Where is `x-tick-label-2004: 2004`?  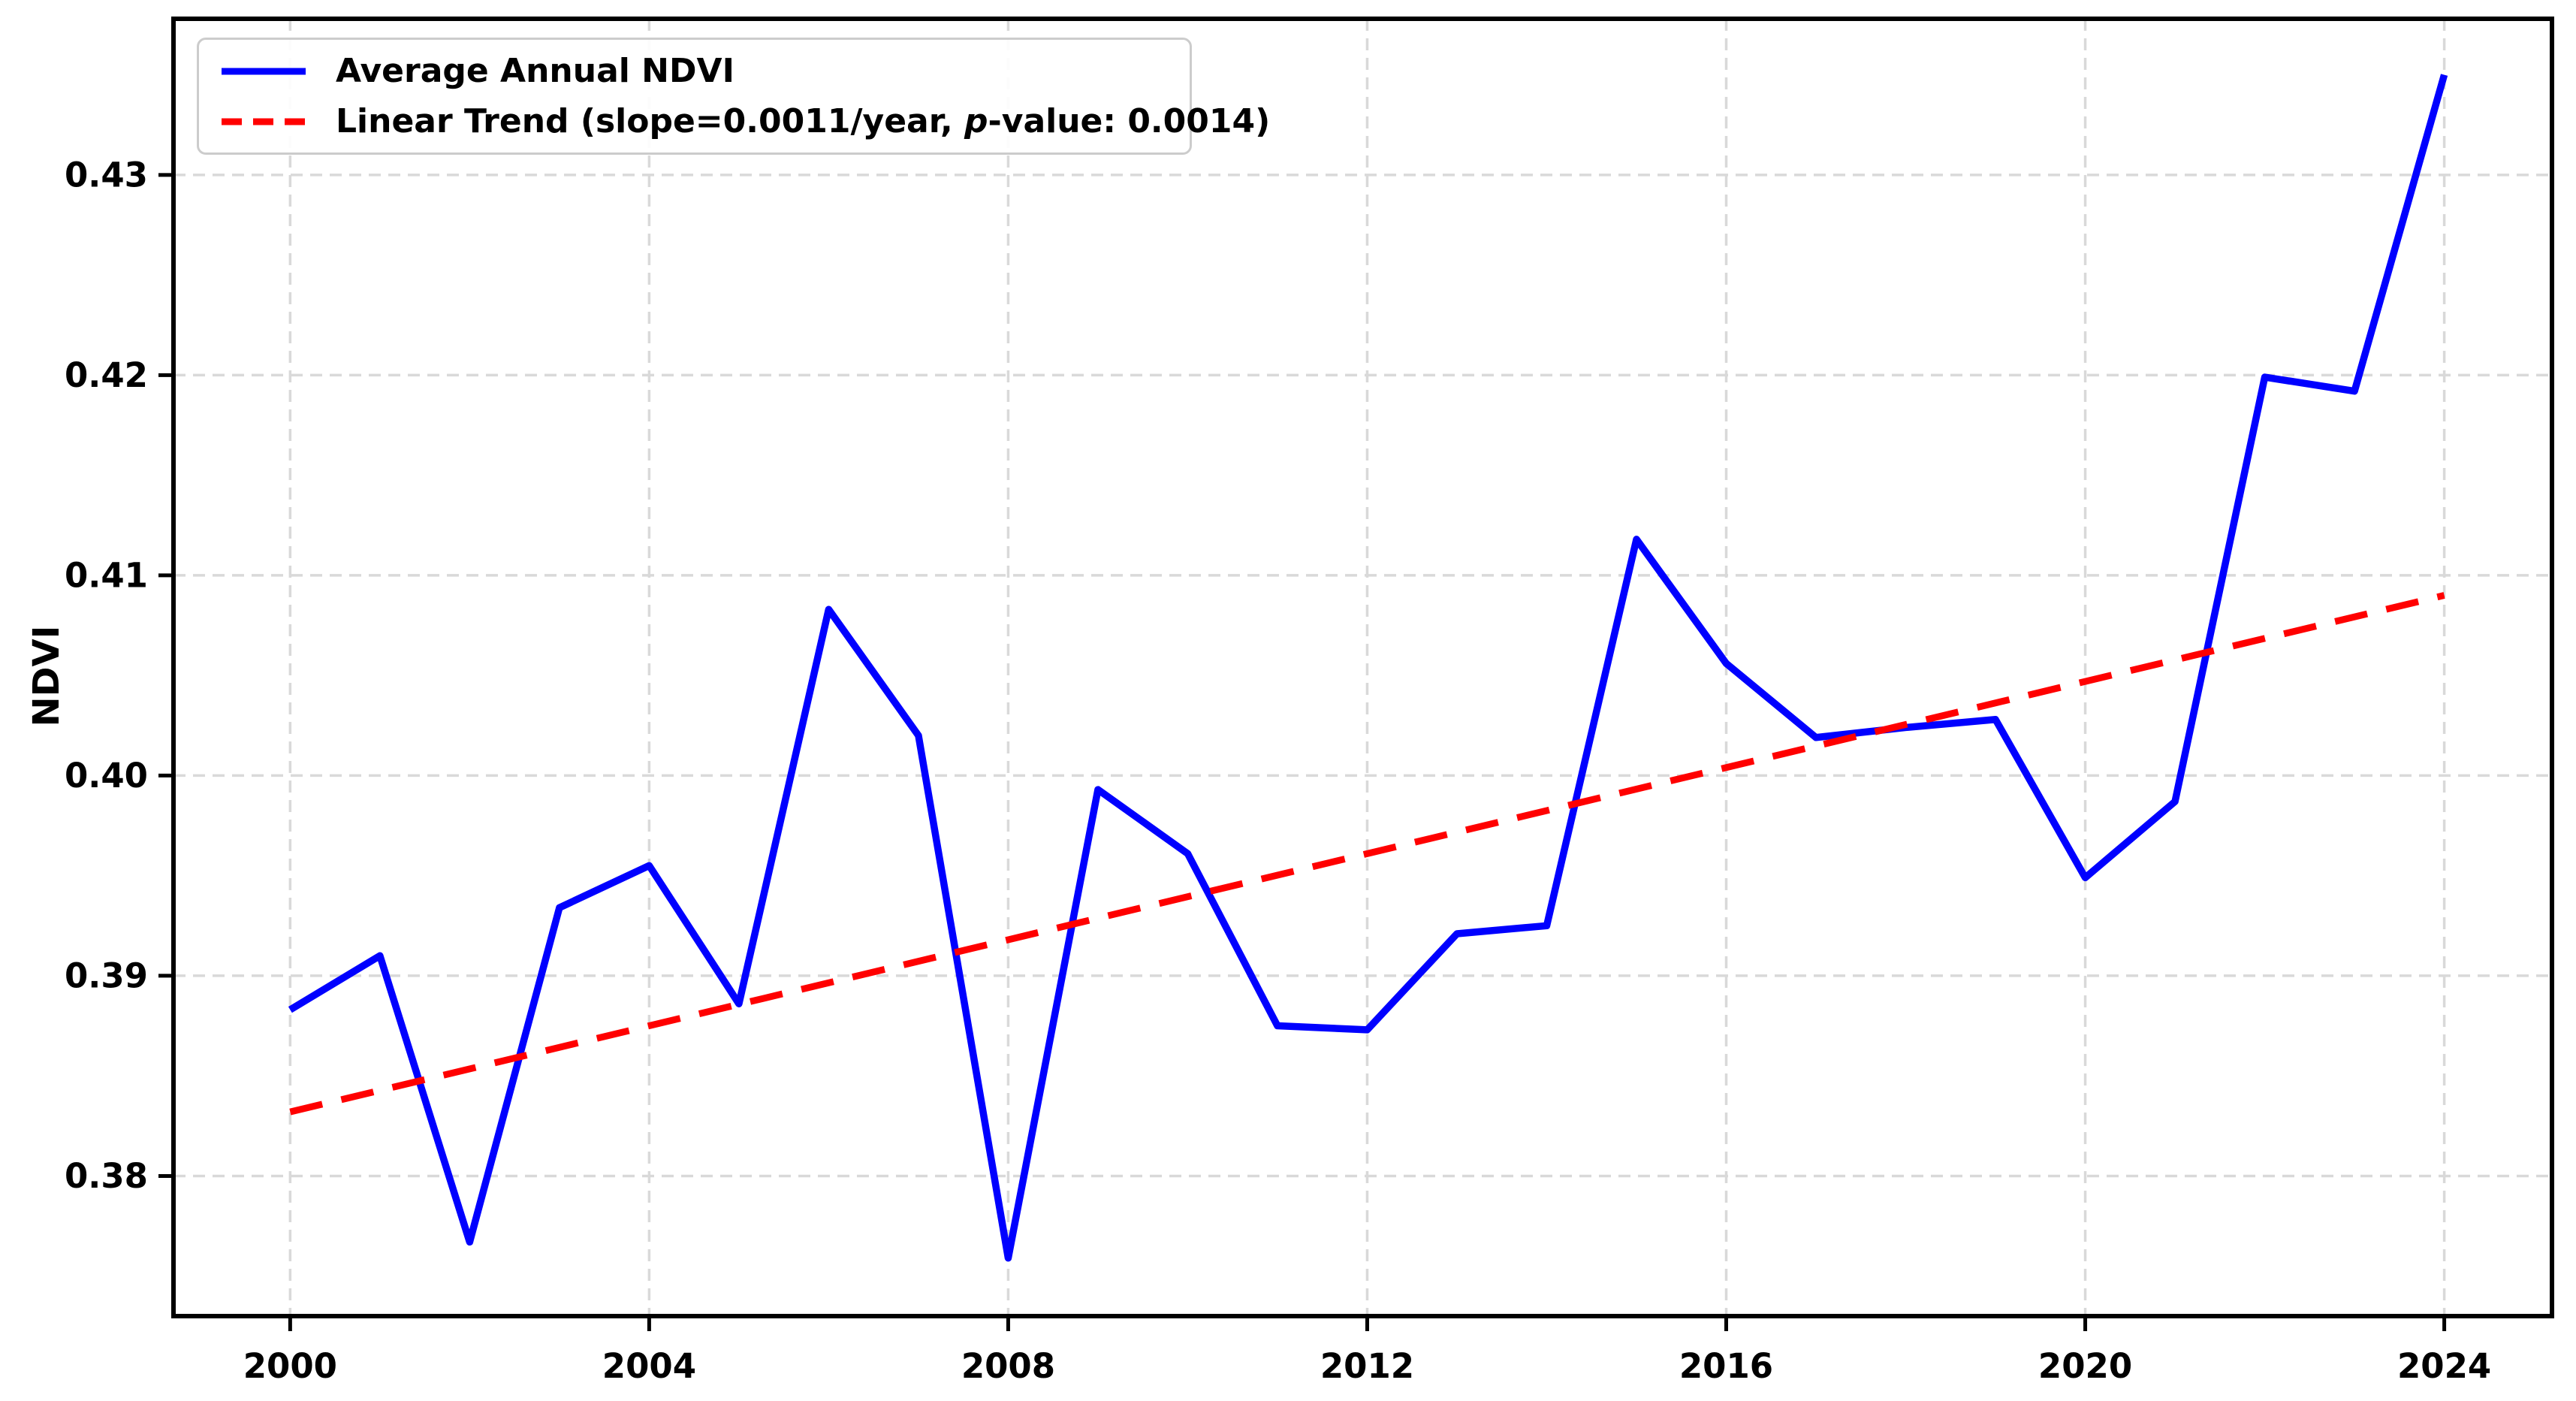 x-tick-label-2004: 2004 is located at coordinates (649, 1366).